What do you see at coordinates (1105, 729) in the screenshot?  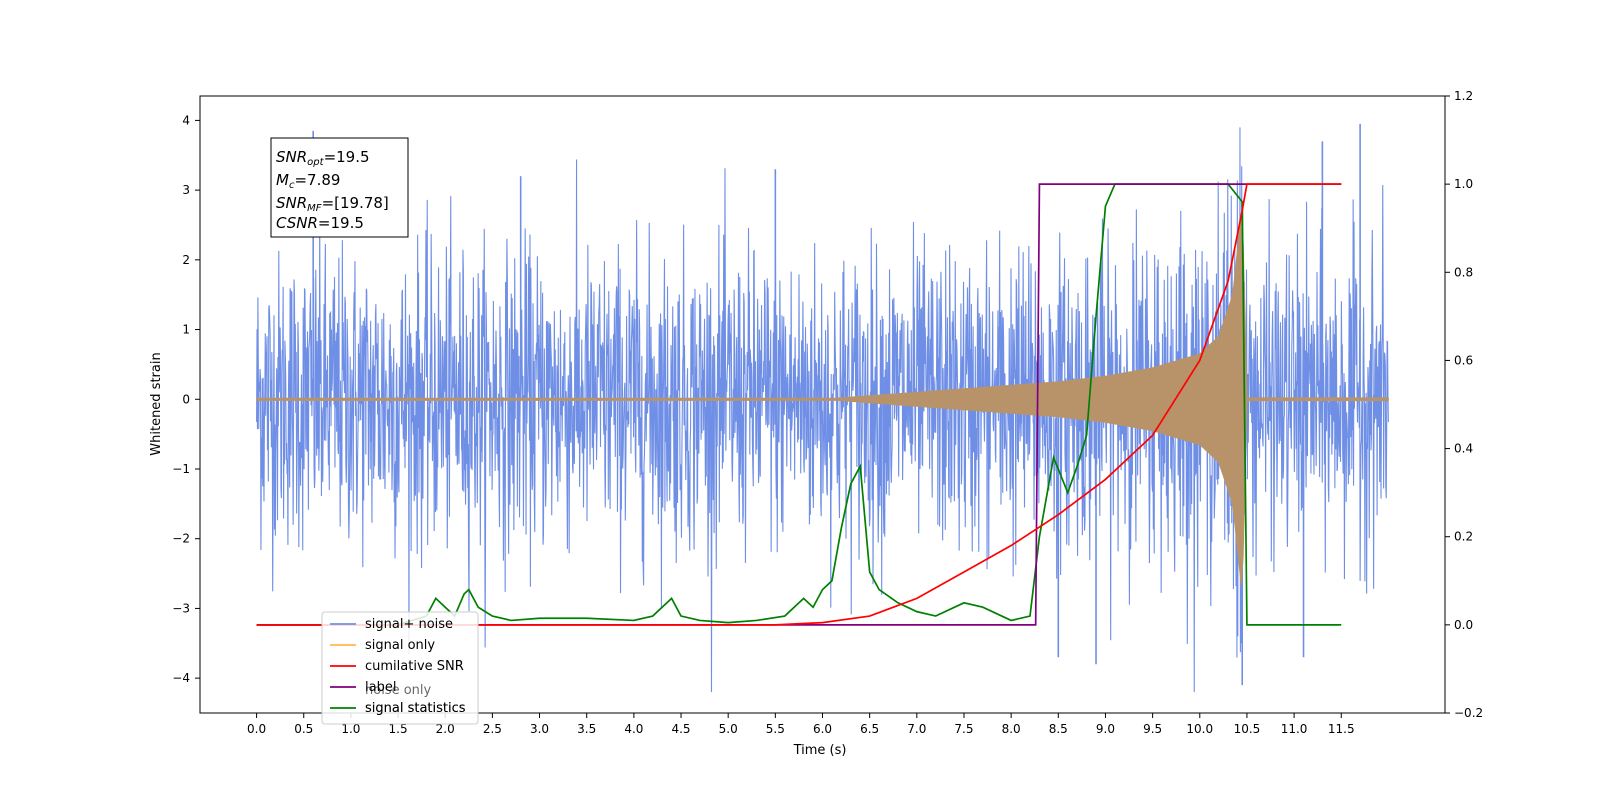 I see `x-tick-label: 9.0` at bounding box center [1105, 729].